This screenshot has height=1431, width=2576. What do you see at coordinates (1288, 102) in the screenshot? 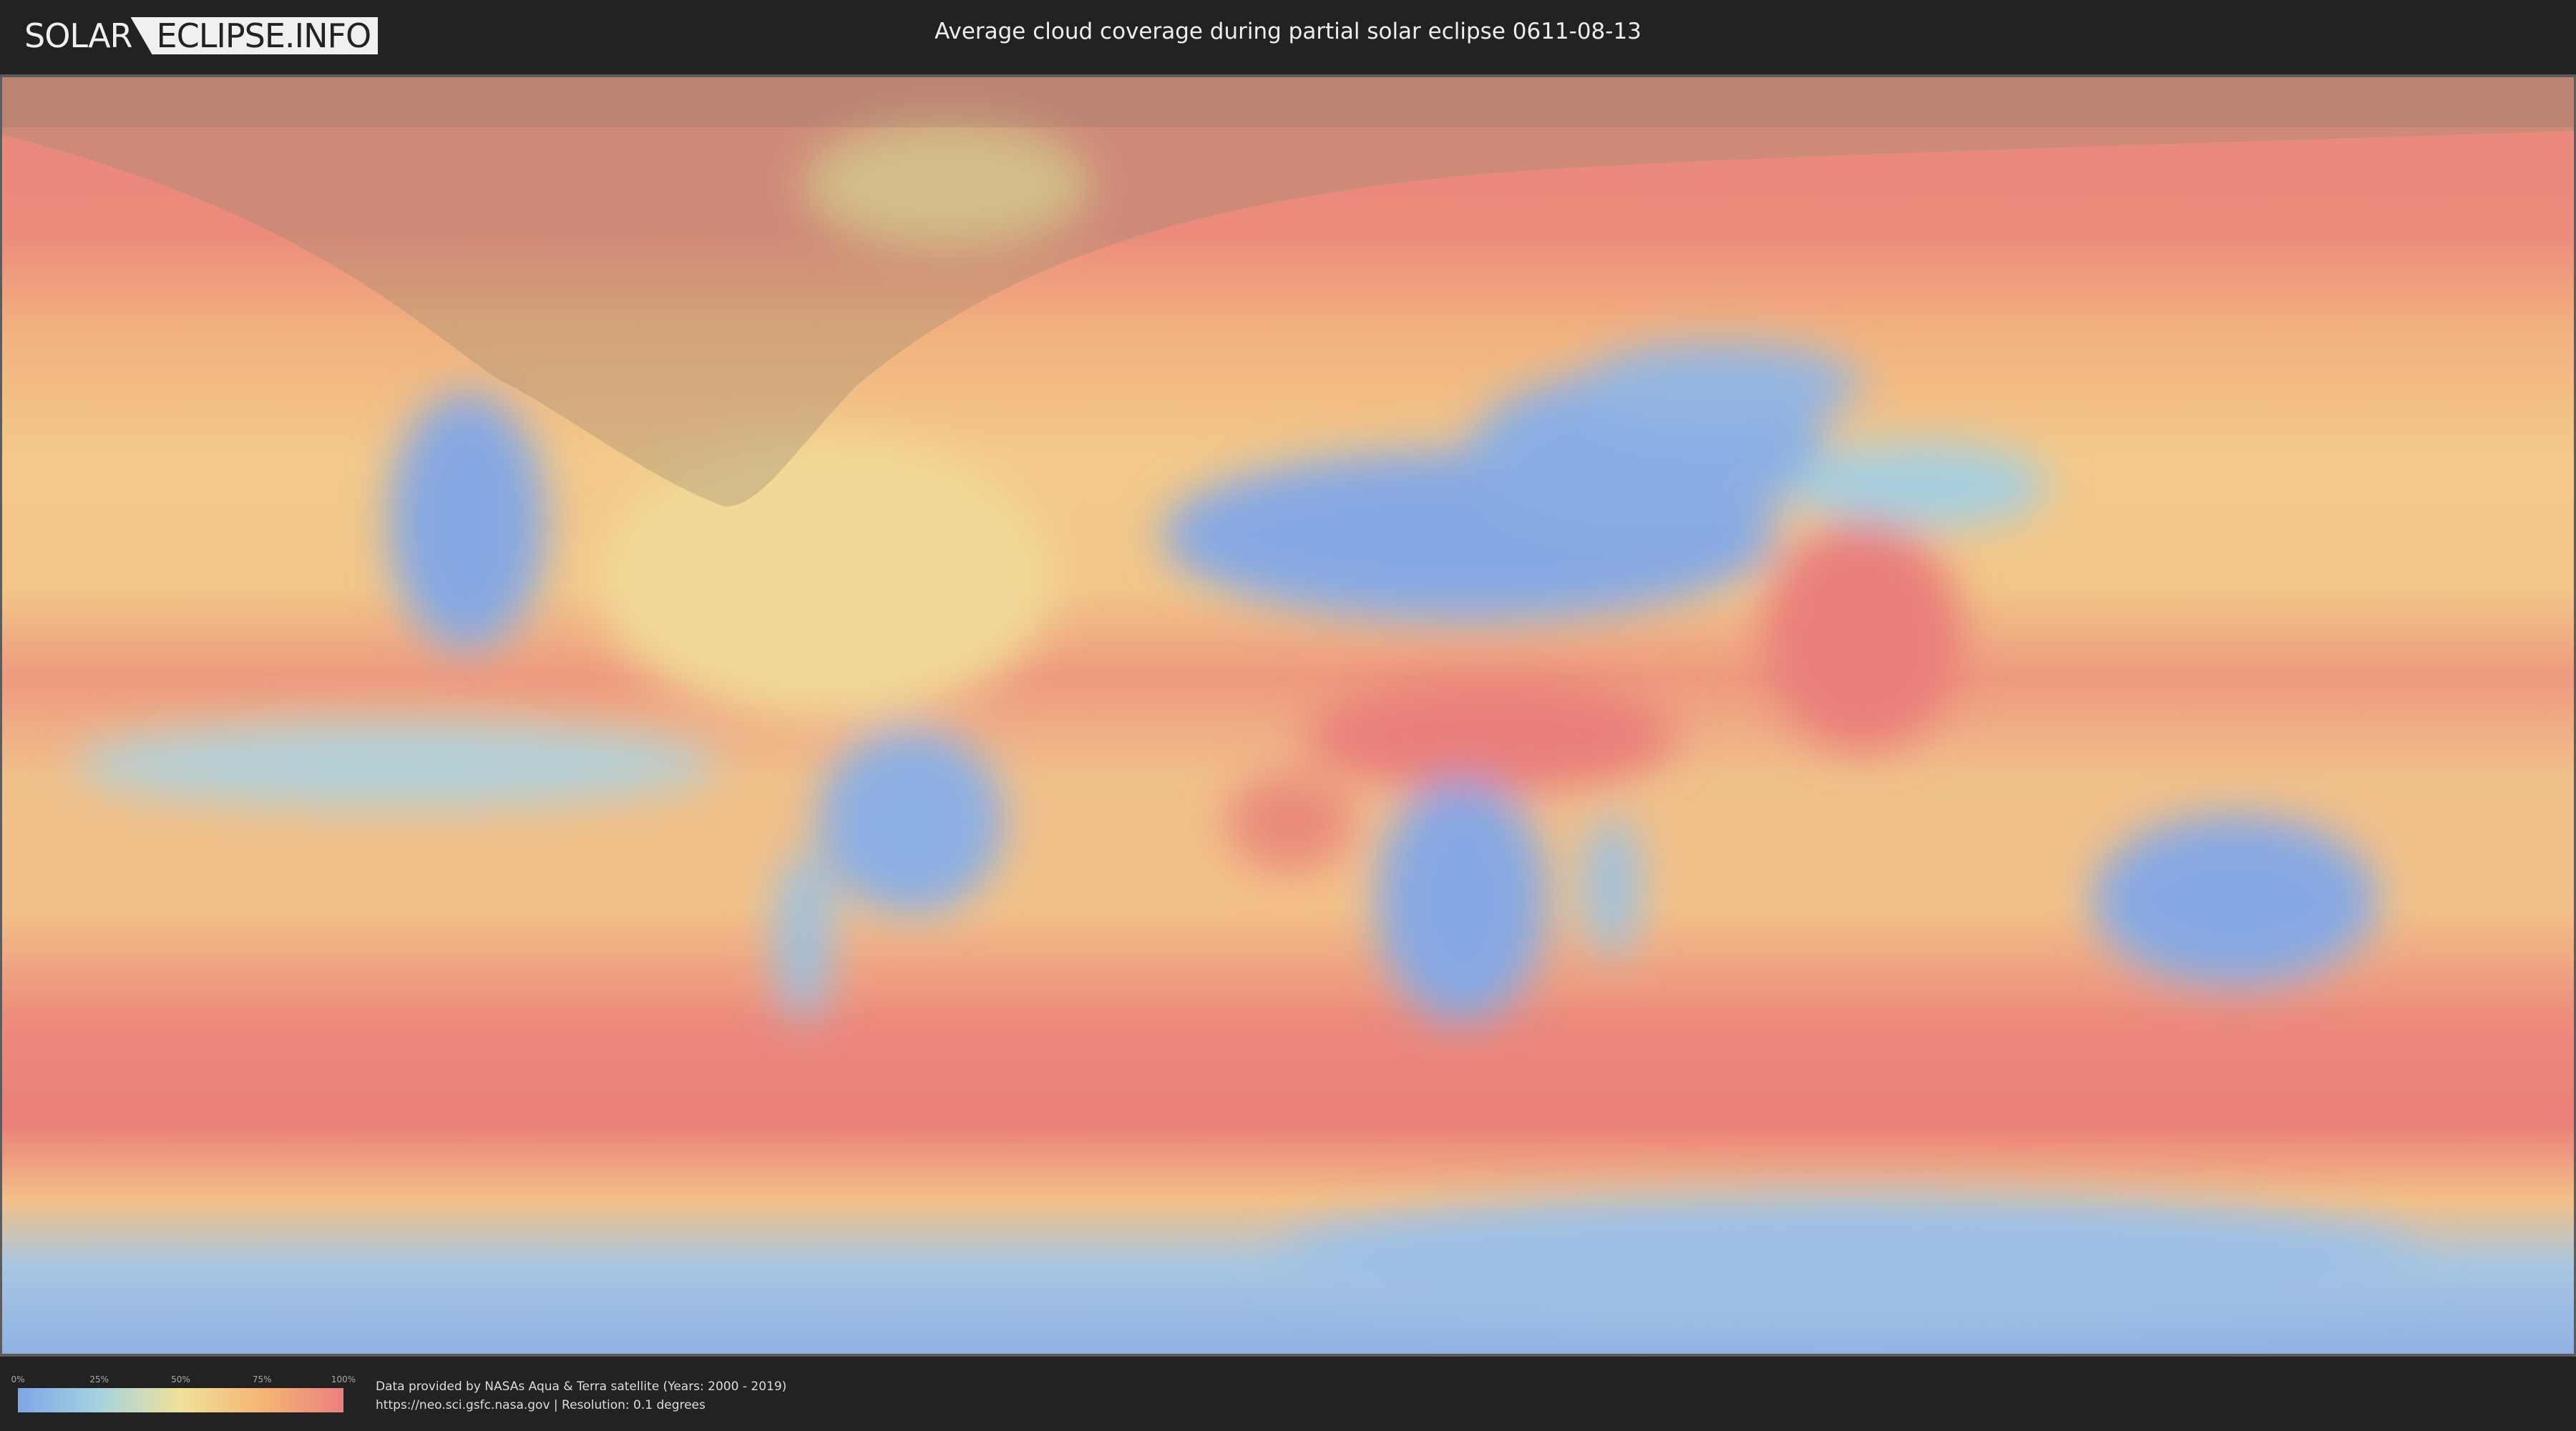
I see `polar-shade` at bounding box center [1288, 102].